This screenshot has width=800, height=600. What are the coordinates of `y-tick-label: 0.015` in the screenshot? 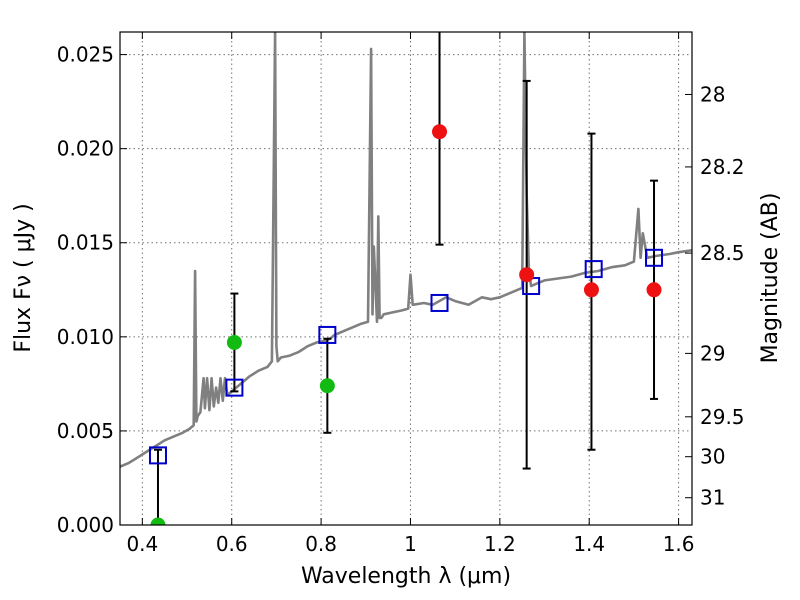 It's located at (85, 243).